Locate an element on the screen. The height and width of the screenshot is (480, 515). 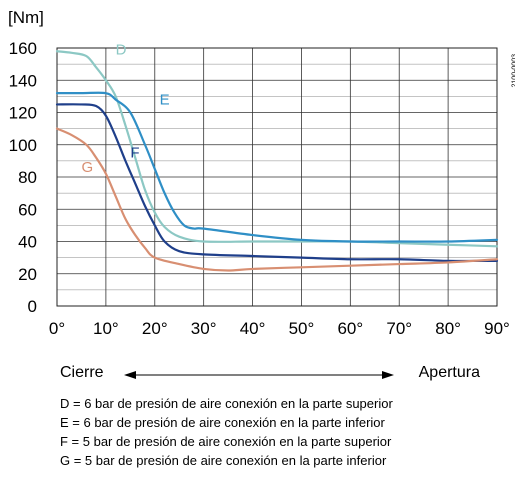
x-tick-label: 20° is located at coordinates (155, 328).